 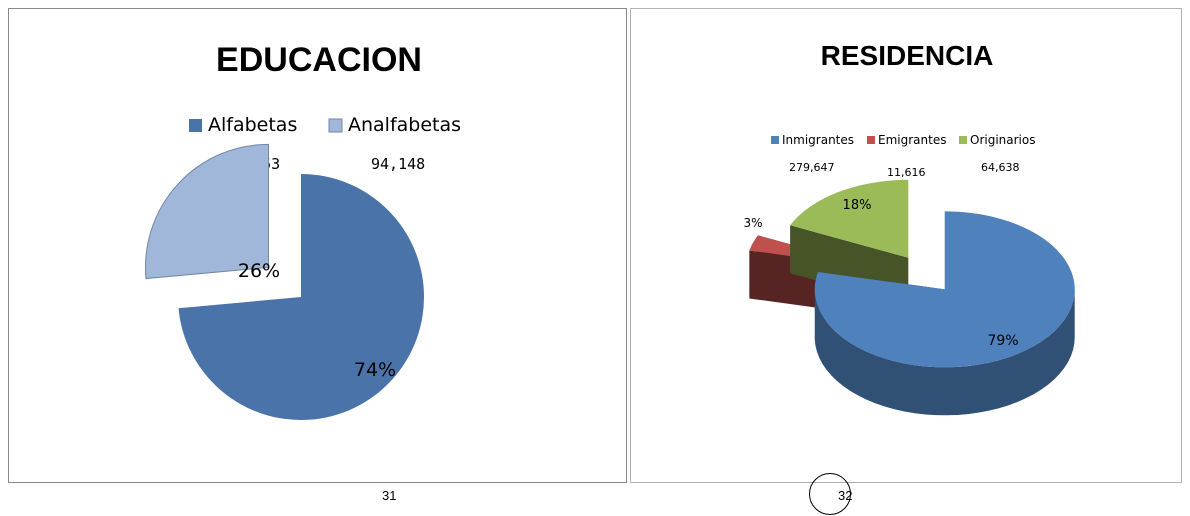 I want to click on page-number-circle, so click(x=830, y=494).